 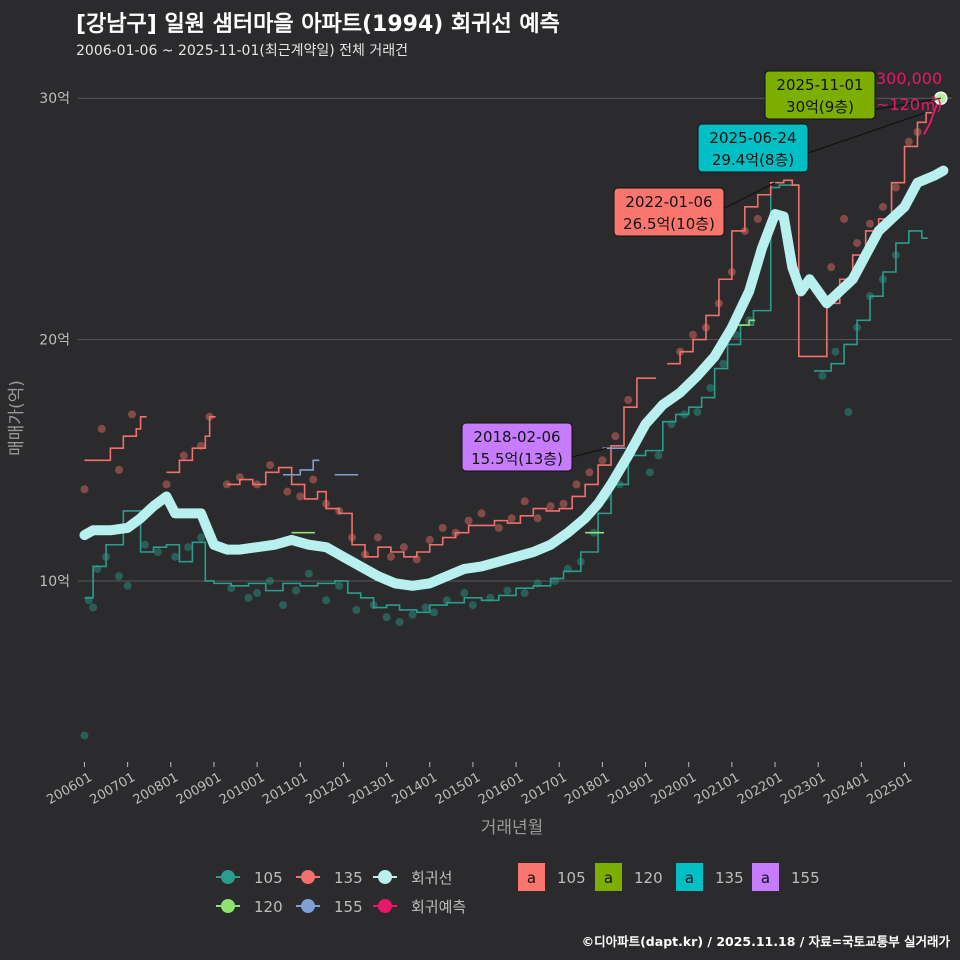 I want to click on legend-box-label: 105, so click(x=571, y=878).